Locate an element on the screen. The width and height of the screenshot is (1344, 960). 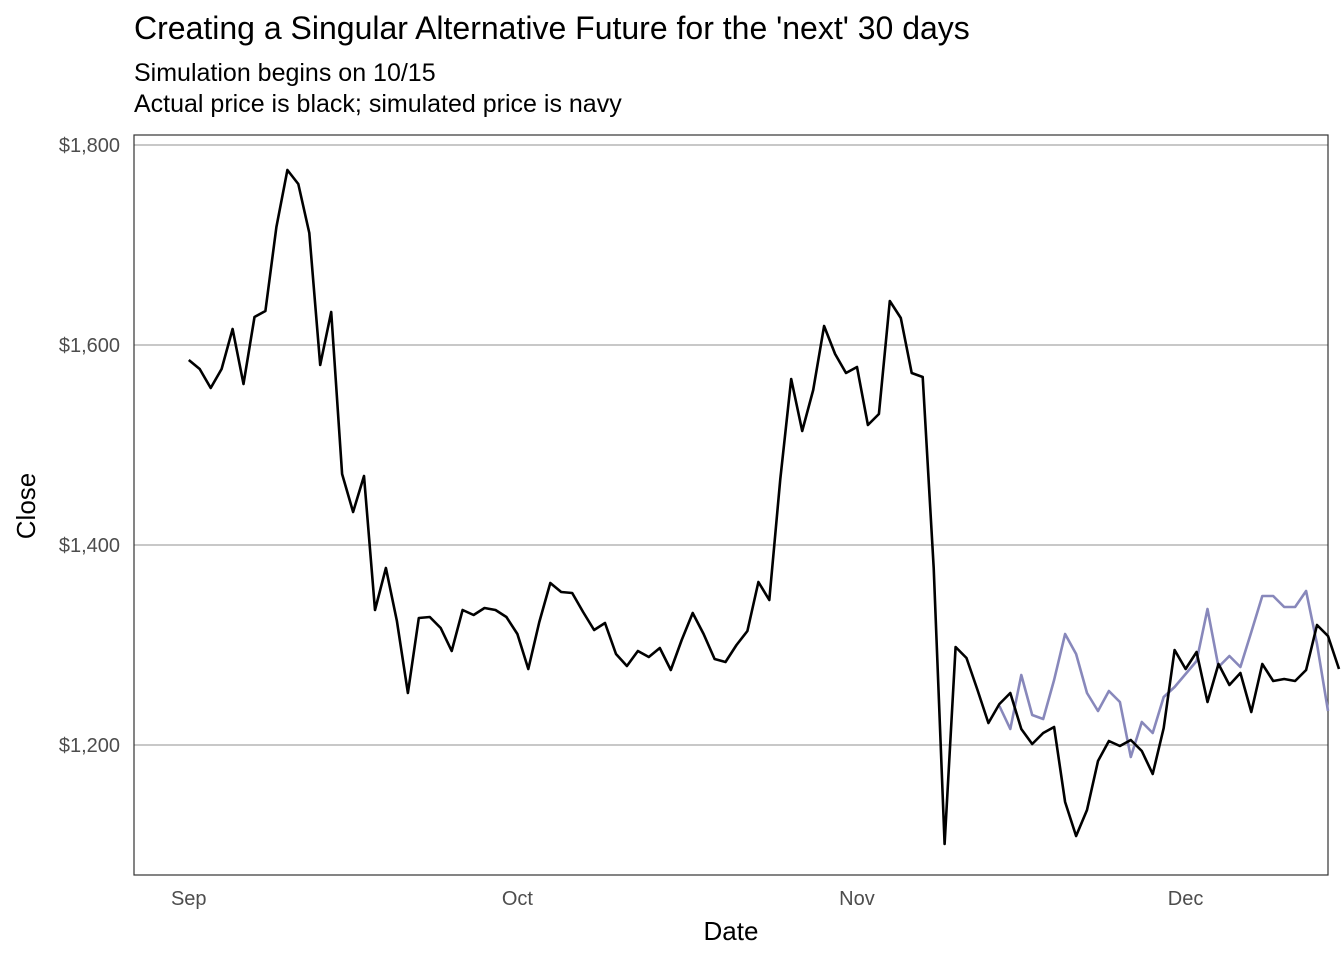
x-axis-title: Date is located at coordinates (731, 931).